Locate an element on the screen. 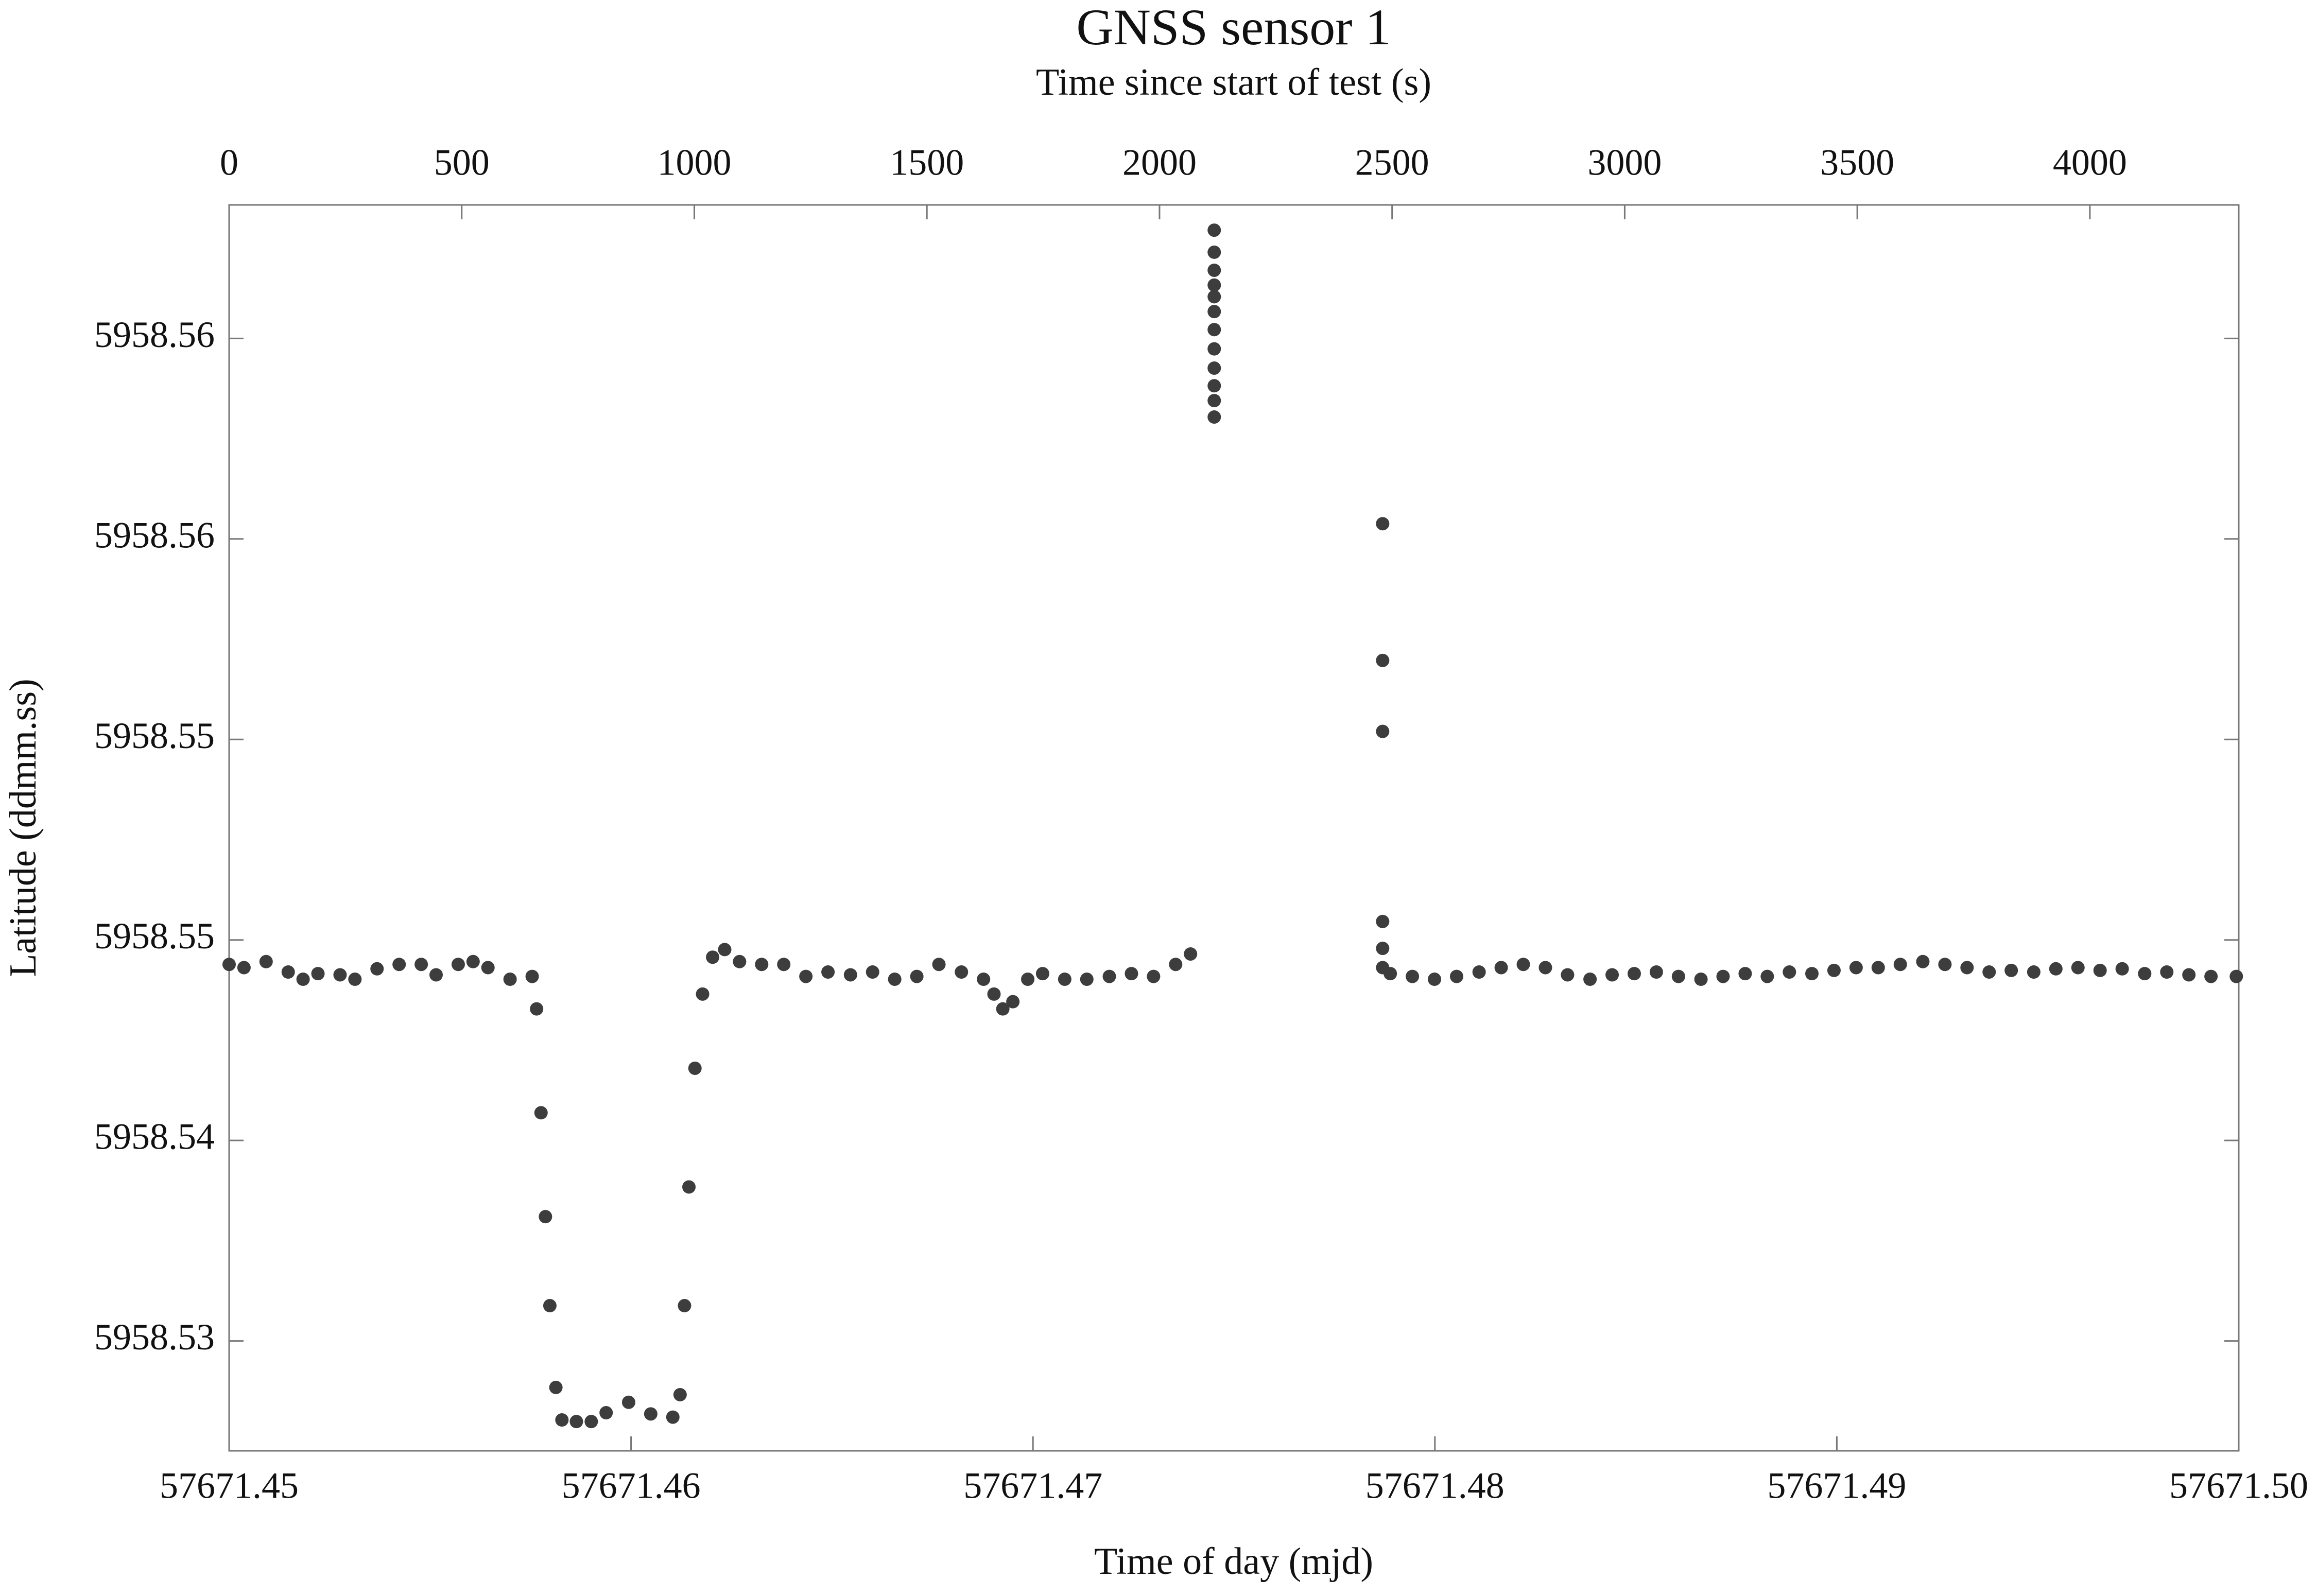 The image size is (2317, 1596). top-tick-label: 2000 is located at coordinates (1159, 163).